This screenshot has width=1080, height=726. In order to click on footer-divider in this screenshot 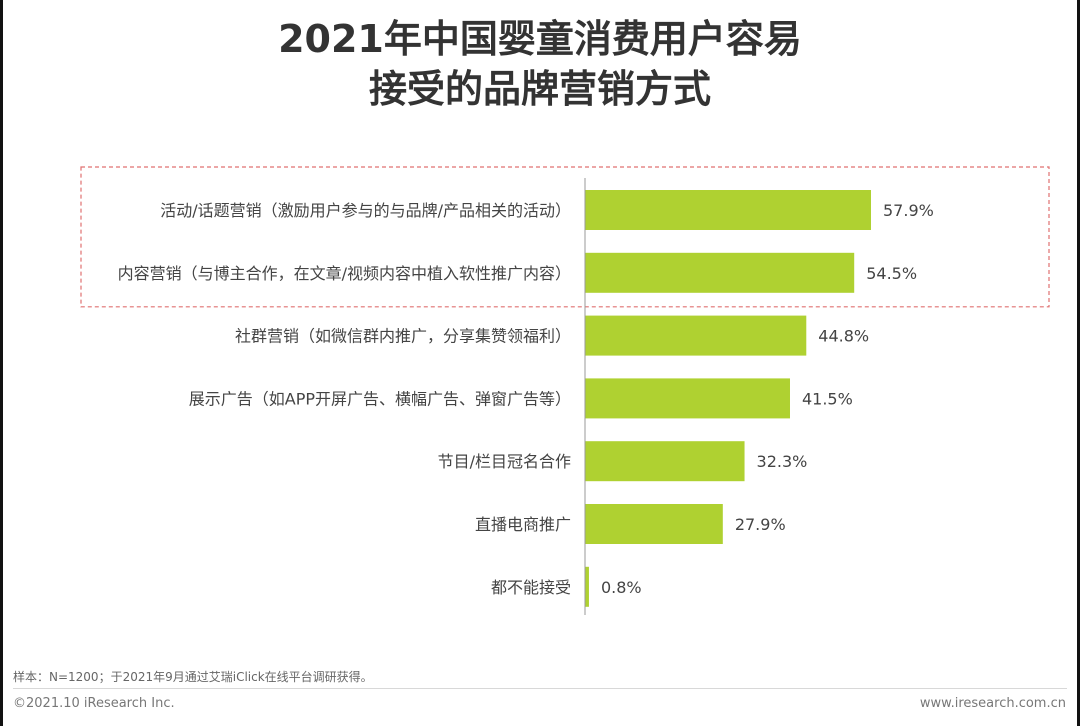, I will do `click(540, 688)`.